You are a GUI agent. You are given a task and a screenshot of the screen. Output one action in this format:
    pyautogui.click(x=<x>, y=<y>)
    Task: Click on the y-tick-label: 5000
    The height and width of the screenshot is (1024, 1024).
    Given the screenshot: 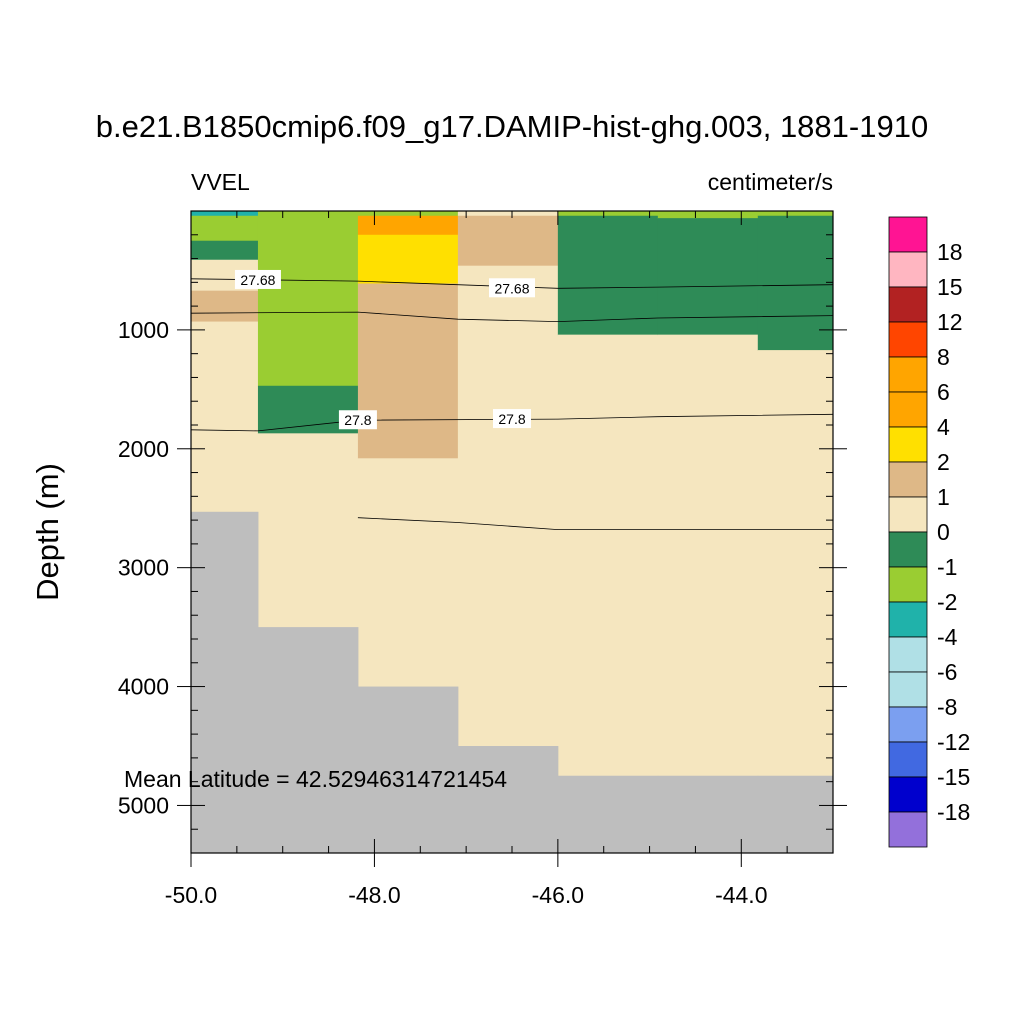 What is the action you would take?
    pyautogui.click(x=143, y=805)
    